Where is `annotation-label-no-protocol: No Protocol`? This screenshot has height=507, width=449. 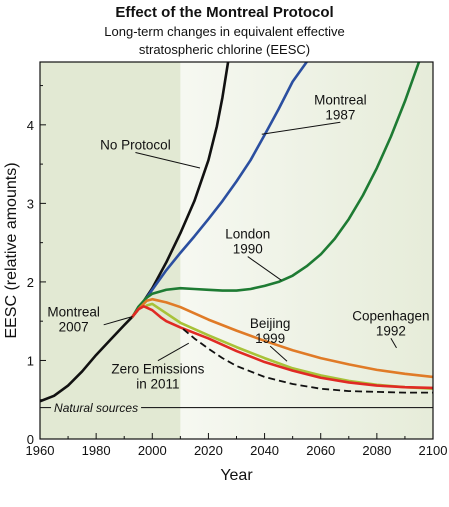
annotation-label-no-protocol: No Protocol is located at coordinates (135, 144).